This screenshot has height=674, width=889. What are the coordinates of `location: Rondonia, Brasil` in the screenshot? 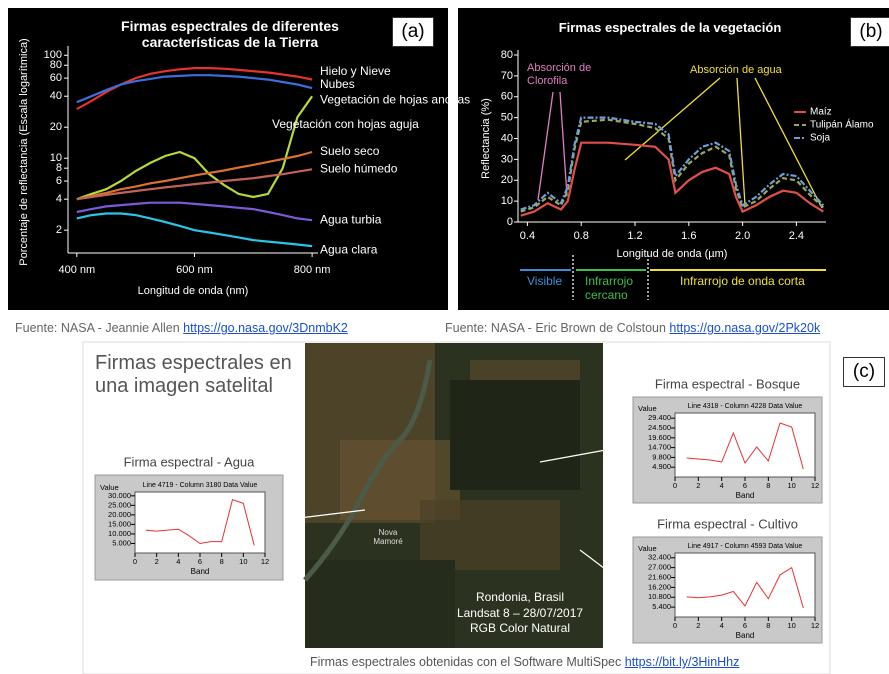 It's located at (520, 597).